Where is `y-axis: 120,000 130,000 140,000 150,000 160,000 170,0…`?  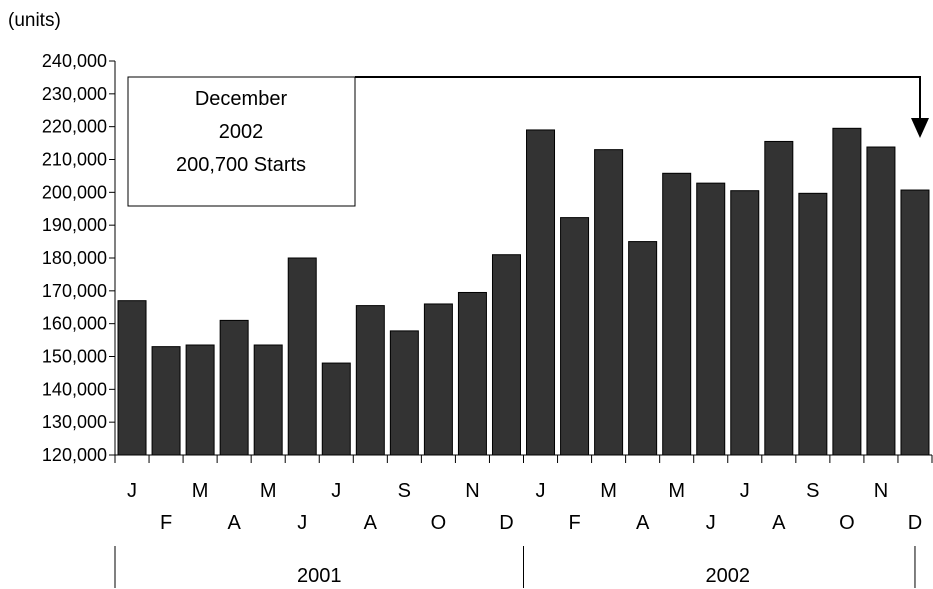 y-axis: 120,000 130,000 140,000 150,000 160,000 170,0… is located at coordinates (79, 258).